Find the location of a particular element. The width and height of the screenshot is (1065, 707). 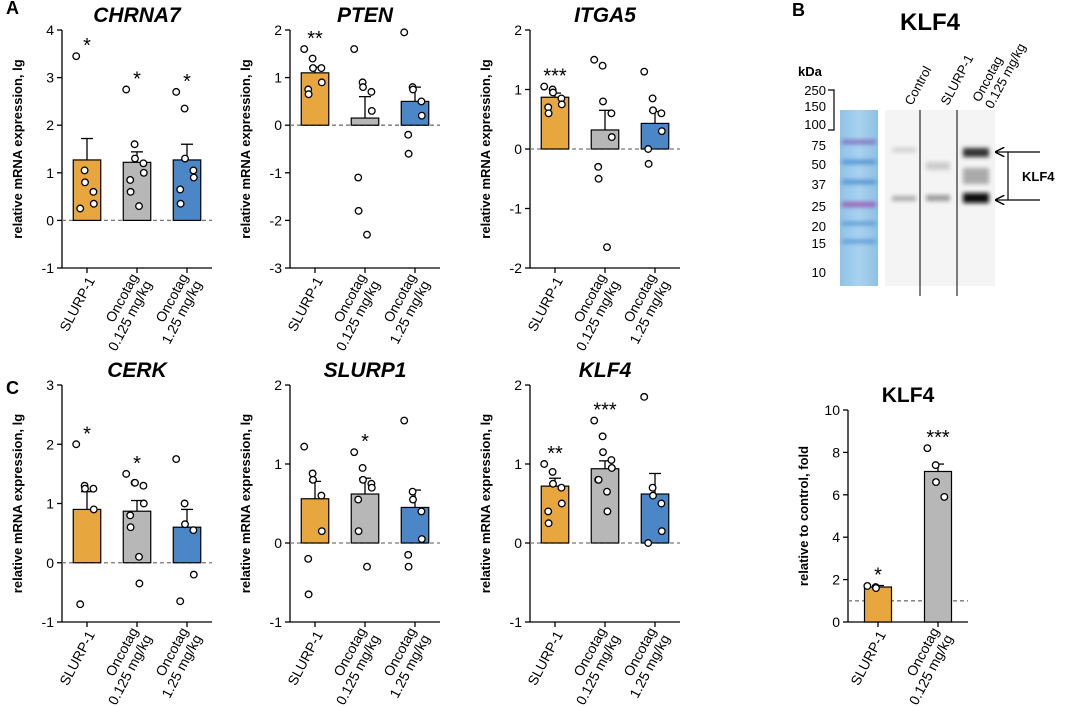

lane-label: Oncotag0.125 mg/kg is located at coordinates (998, 72).